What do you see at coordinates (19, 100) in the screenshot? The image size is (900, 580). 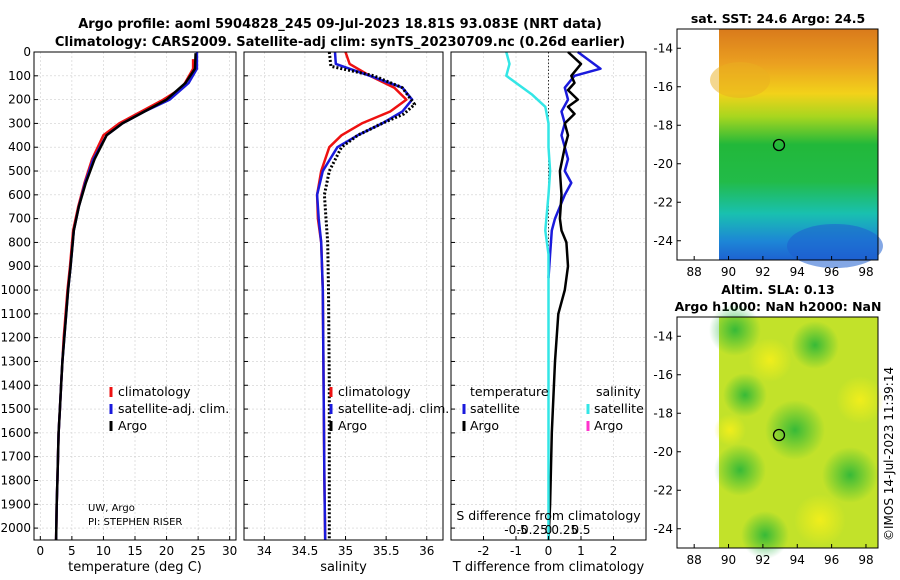 I see `y-tick-label: 200` at bounding box center [19, 100].